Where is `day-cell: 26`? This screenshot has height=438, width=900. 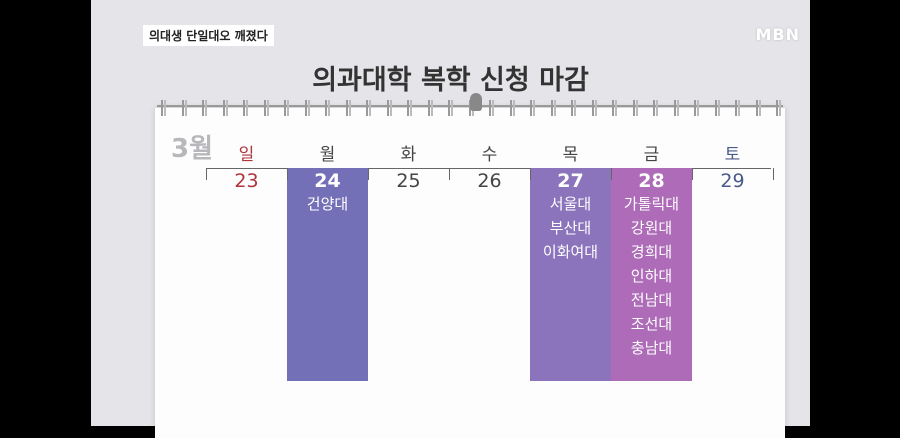 day-cell: 26 is located at coordinates (489, 180).